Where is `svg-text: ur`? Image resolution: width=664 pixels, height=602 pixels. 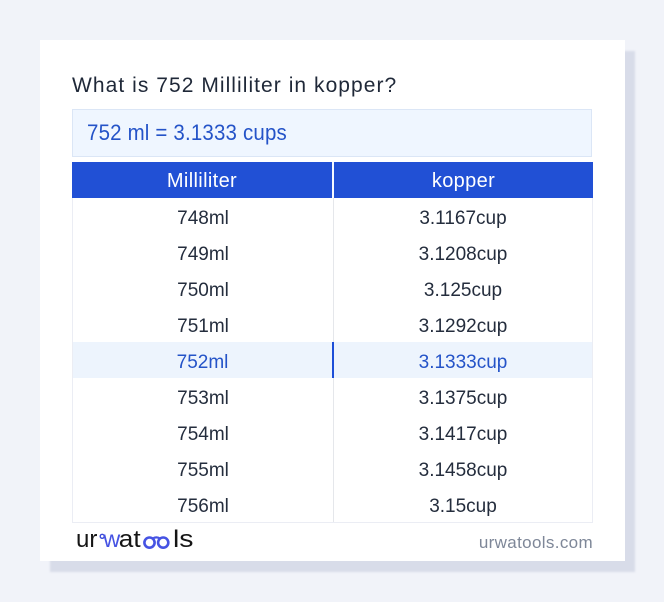
svg-text: ur is located at coordinates (86, 539).